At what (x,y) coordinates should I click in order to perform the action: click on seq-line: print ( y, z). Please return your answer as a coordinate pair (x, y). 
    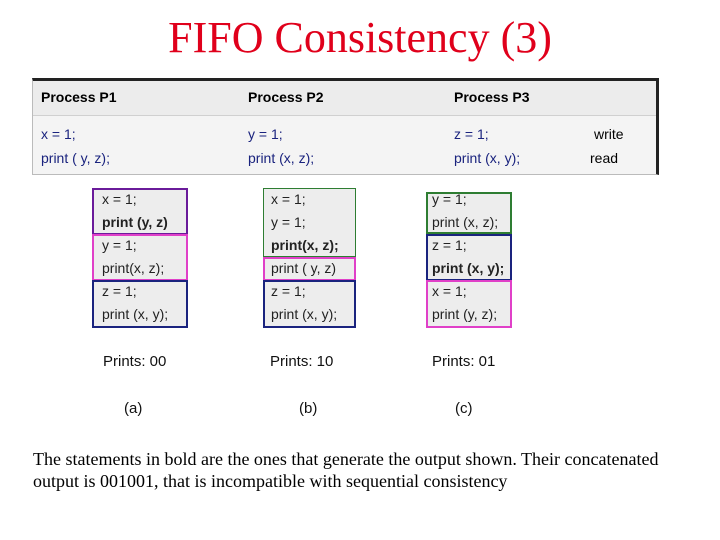
    Looking at the image, I should click on (304, 268).